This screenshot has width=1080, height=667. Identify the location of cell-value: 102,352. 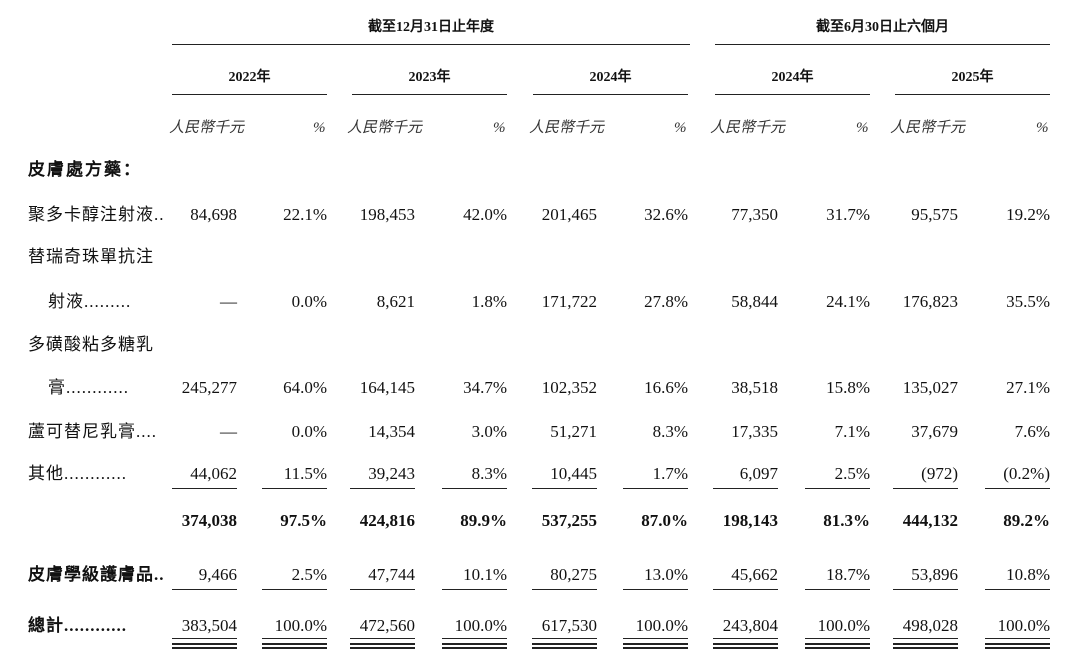
(569, 387).